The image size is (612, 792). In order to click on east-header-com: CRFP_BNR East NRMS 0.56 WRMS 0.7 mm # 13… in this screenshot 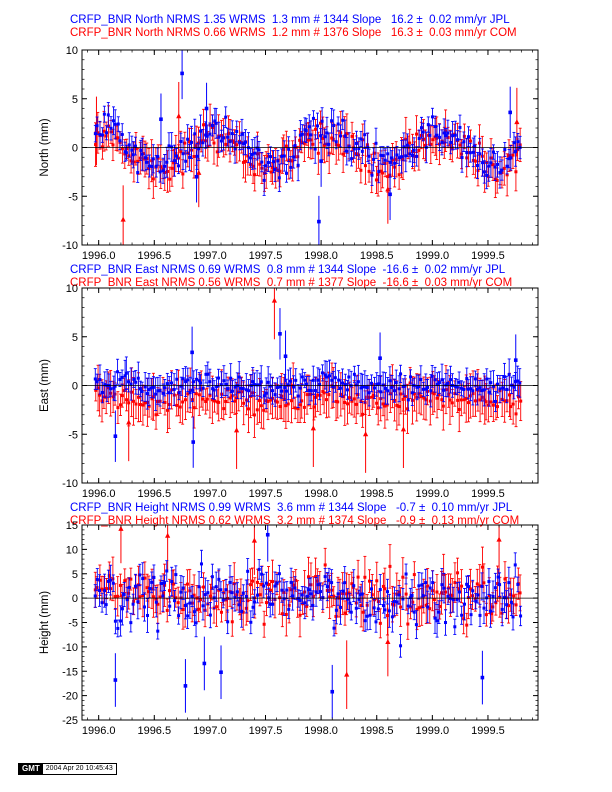, I will do `click(291, 283)`.